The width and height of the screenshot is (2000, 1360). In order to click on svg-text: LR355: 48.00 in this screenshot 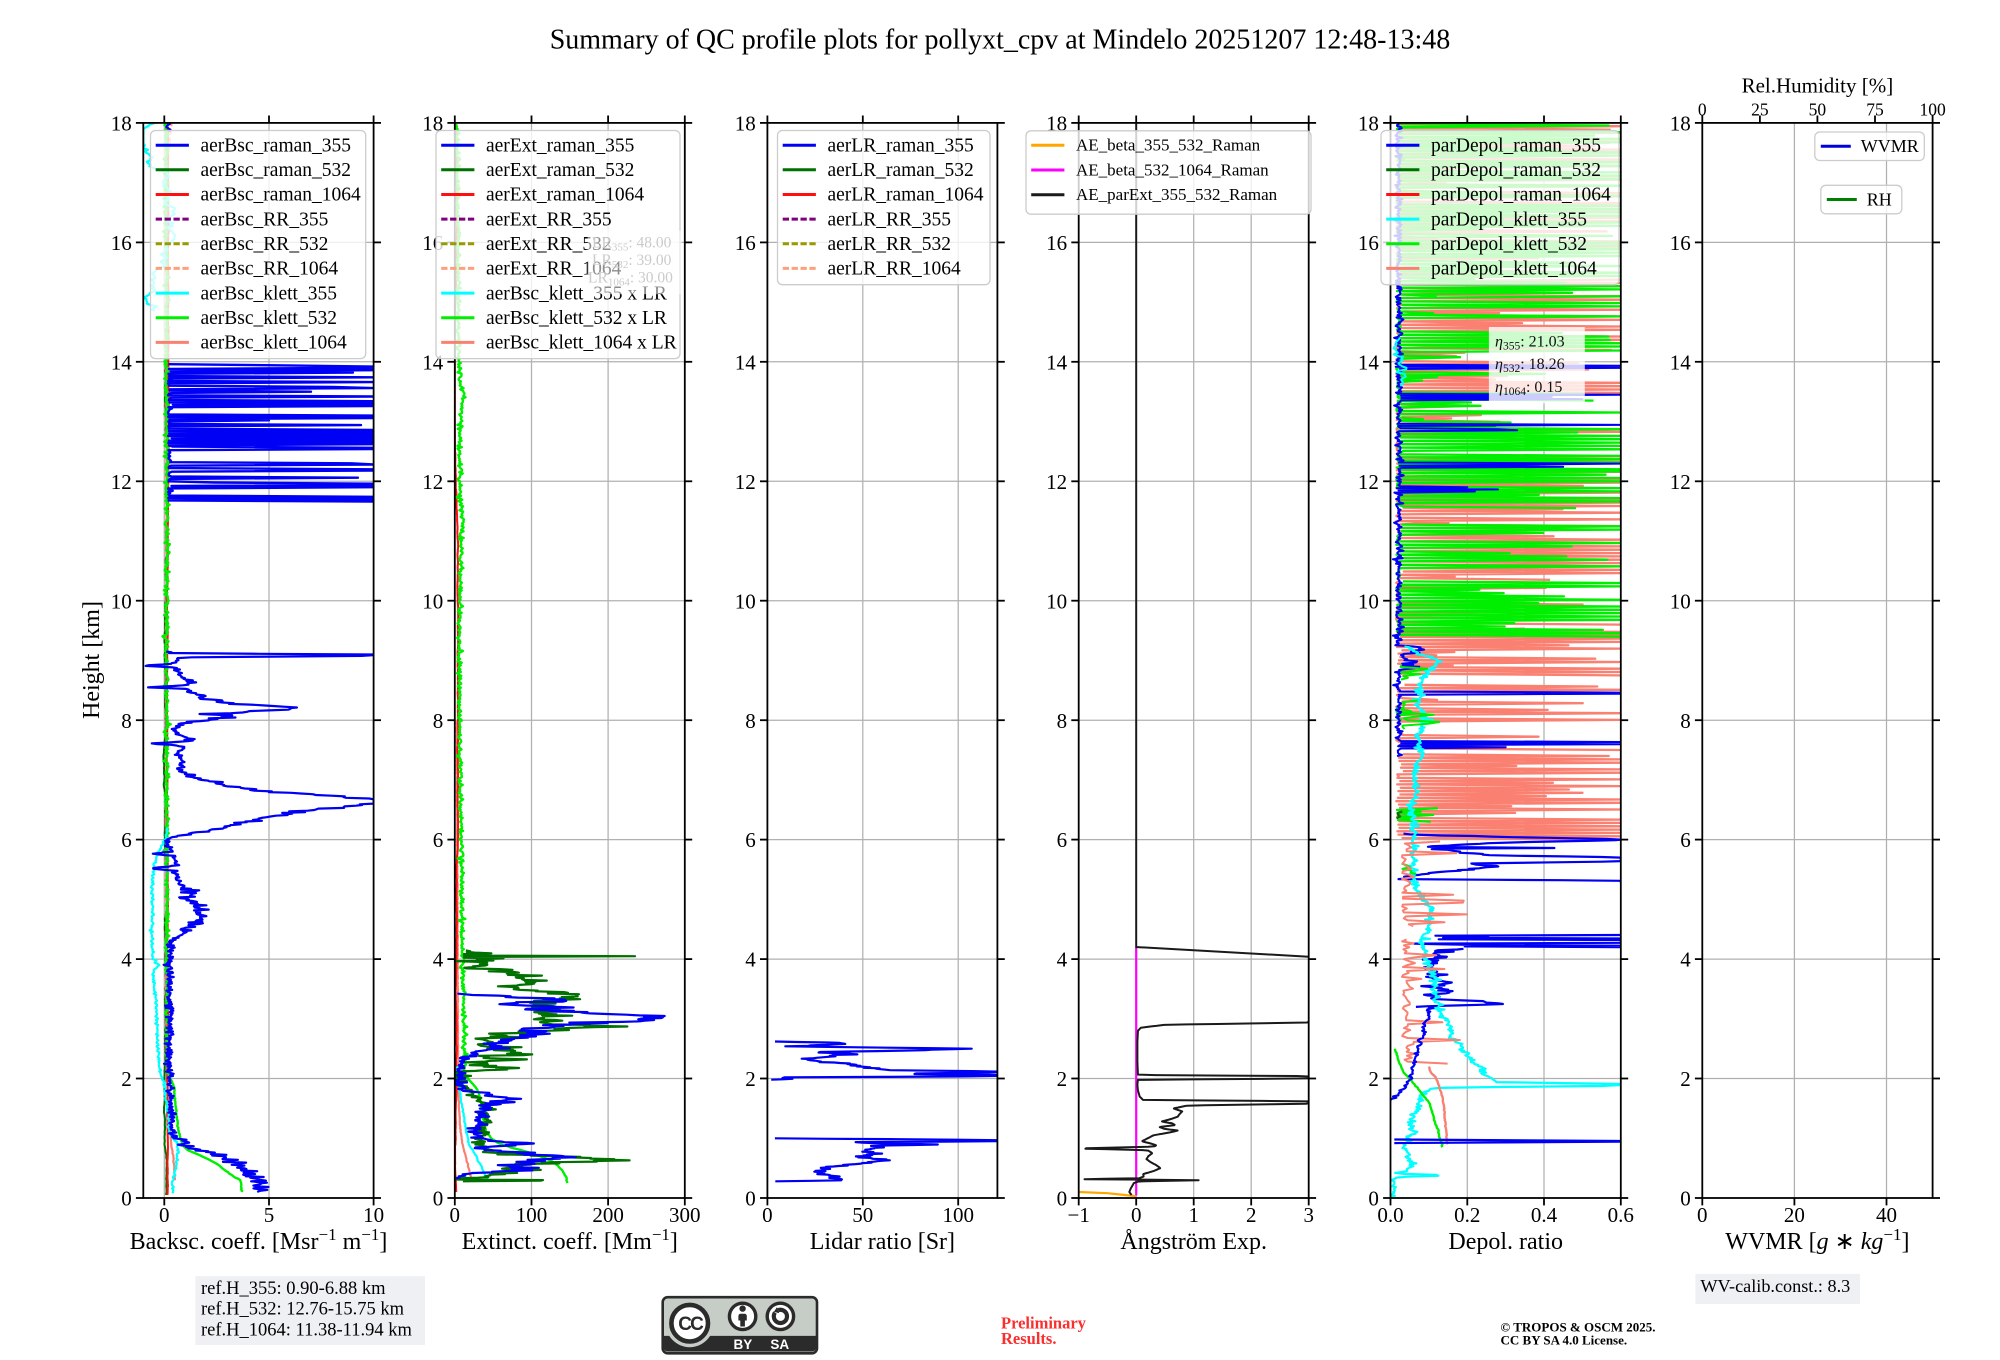, I will do `click(632, 244)`.